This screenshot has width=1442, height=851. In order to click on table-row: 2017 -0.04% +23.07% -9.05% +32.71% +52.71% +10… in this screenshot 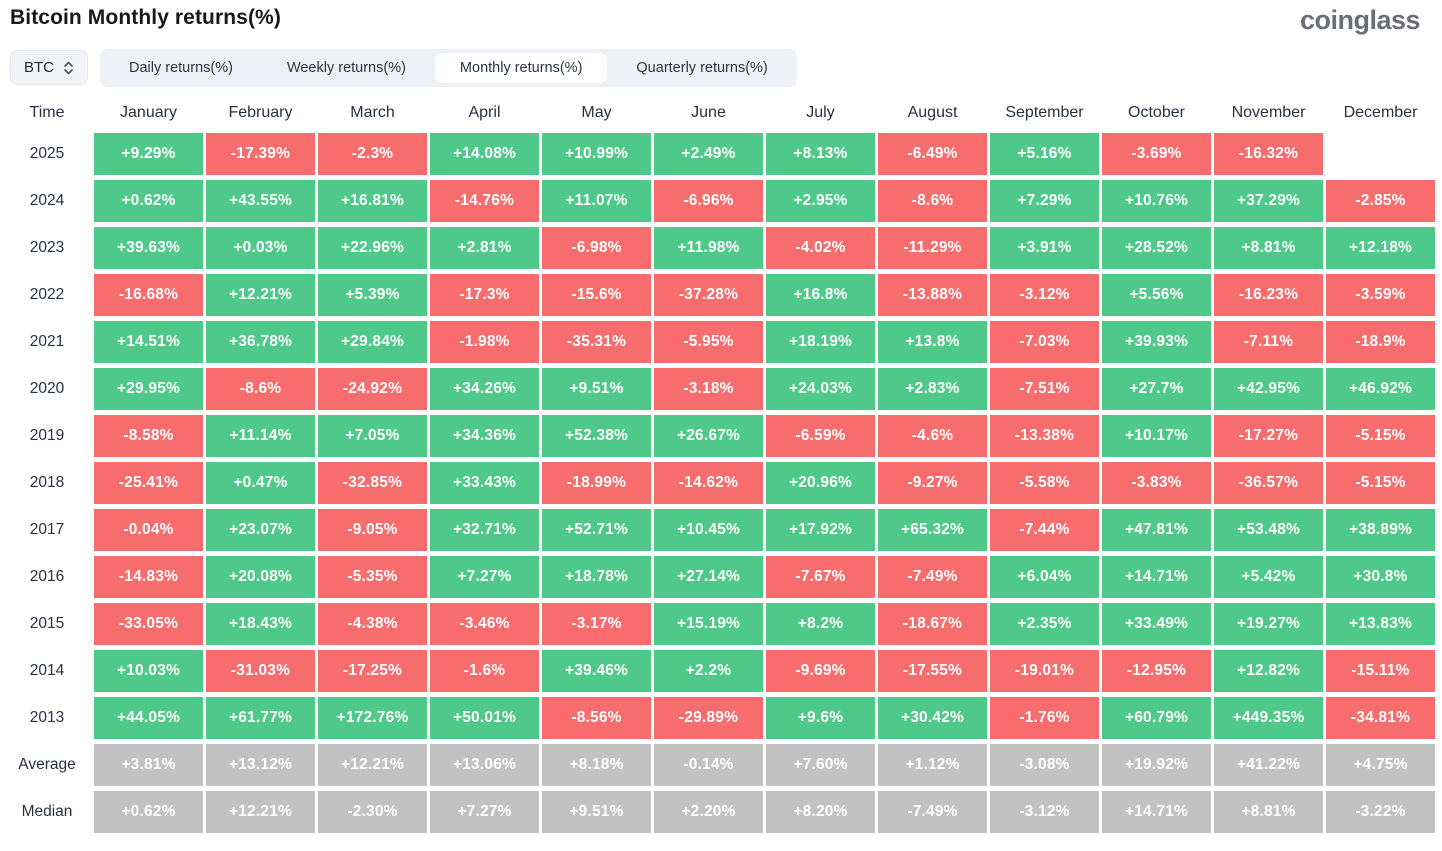, I will do `click(719, 529)`.